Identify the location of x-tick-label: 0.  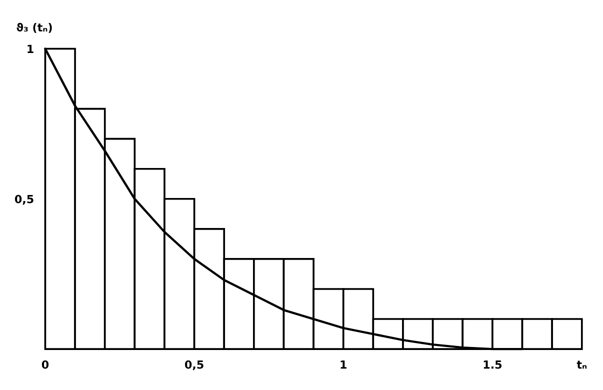
(45, 364).